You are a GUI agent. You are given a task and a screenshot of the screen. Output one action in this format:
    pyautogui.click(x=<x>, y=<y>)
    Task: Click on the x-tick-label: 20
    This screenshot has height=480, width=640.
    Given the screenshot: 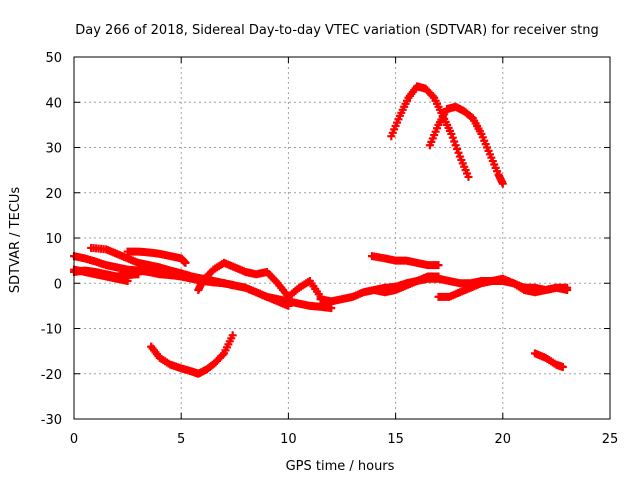 What is the action you would take?
    pyautogui.click(x=503, y=439)
    